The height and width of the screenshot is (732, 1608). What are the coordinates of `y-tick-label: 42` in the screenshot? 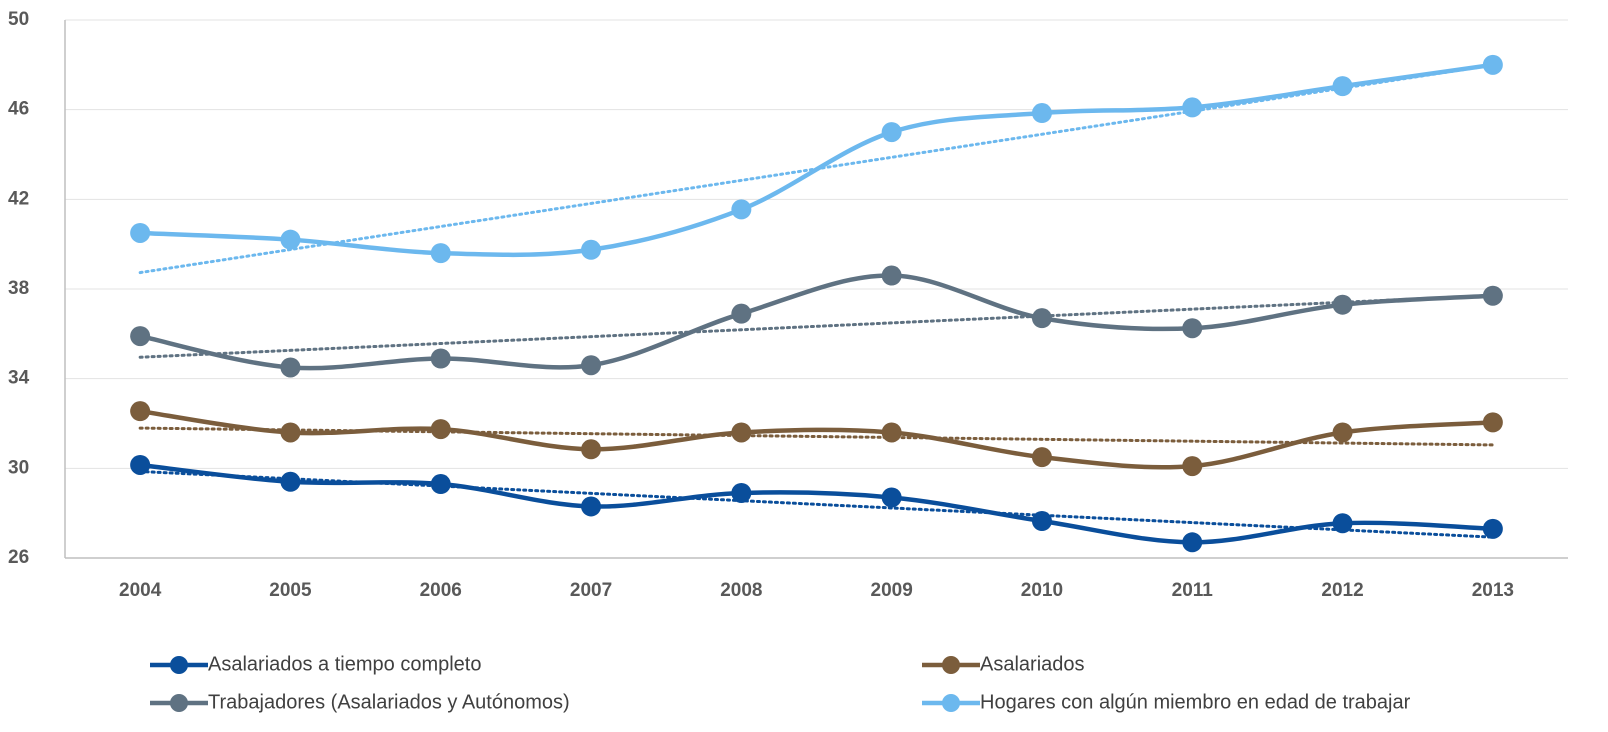 It's located at (18, 198).